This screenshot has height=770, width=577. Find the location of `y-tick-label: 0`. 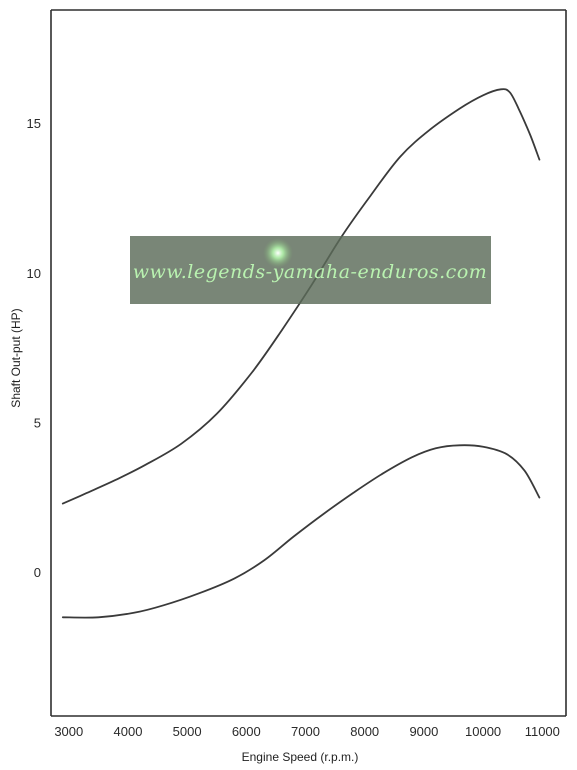

y-tick-label: 0 is located at coordinates (37, 572).